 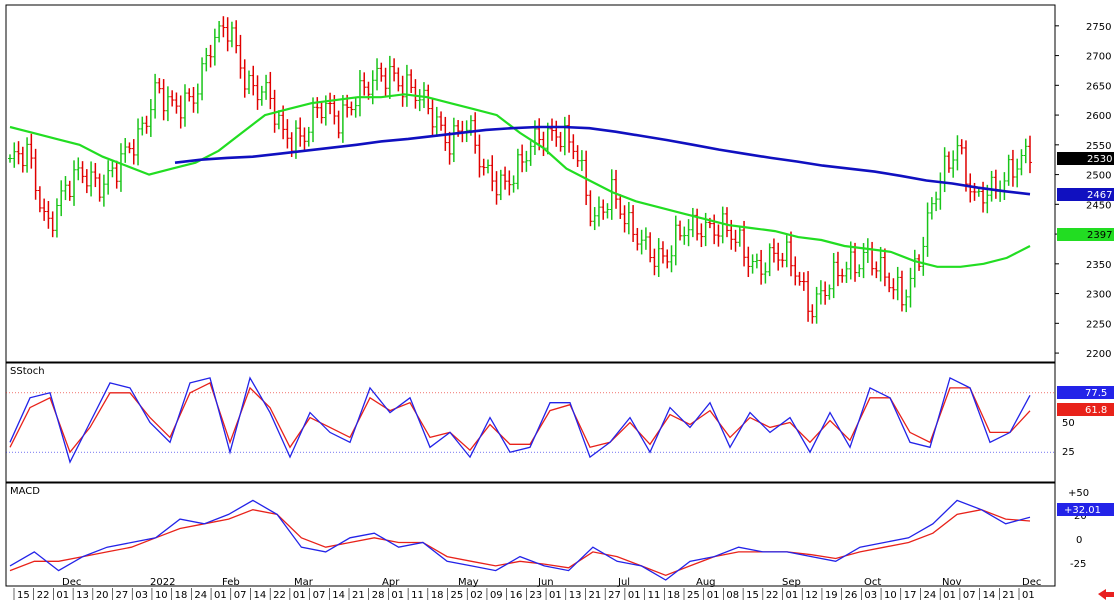 What do you see at coordinates (551, 582) in the screenshot?
I see `x-axis-months: Dec 2022 Feb Mar Apr May Jun Jul Aug Sep Oct Nov Dec` at bounding box center [551, 582].